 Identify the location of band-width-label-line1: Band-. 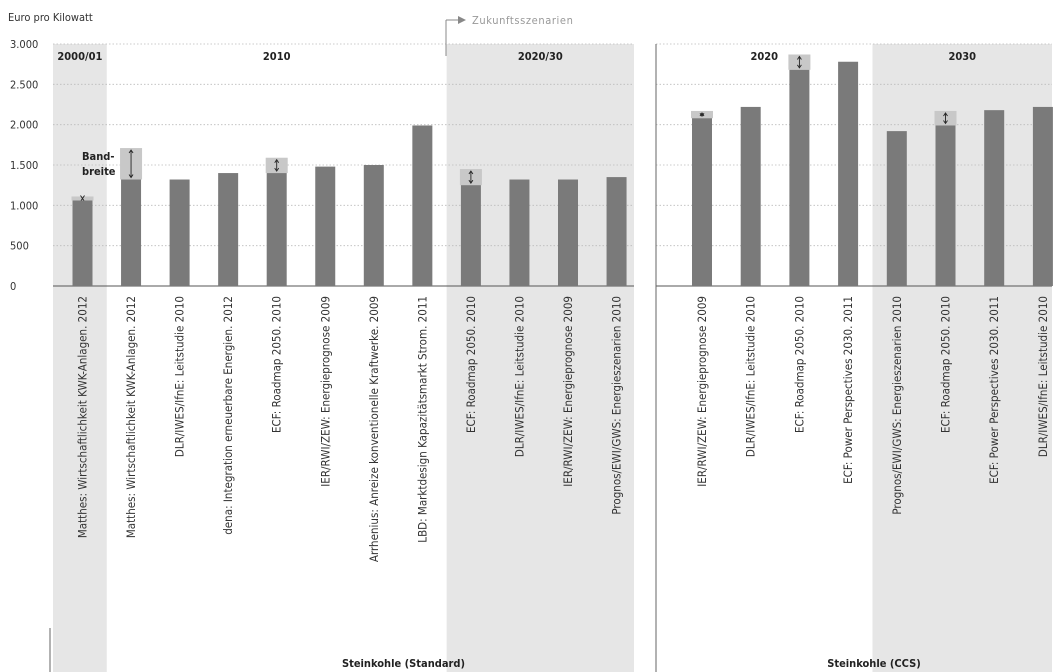
(98, 156).